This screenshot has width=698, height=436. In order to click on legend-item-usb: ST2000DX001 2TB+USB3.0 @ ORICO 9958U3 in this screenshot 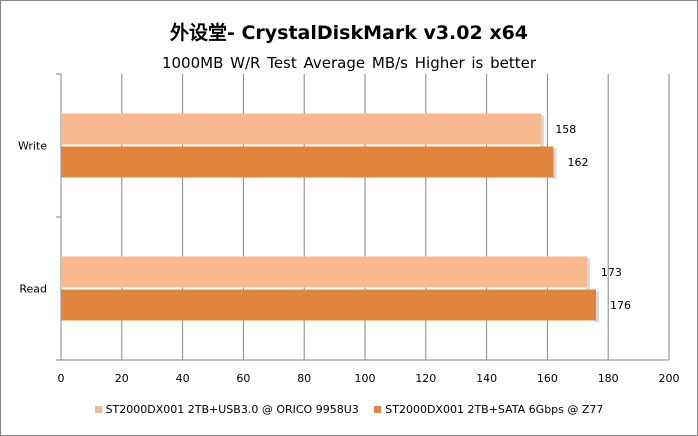, I will do `click(226, 409)`.